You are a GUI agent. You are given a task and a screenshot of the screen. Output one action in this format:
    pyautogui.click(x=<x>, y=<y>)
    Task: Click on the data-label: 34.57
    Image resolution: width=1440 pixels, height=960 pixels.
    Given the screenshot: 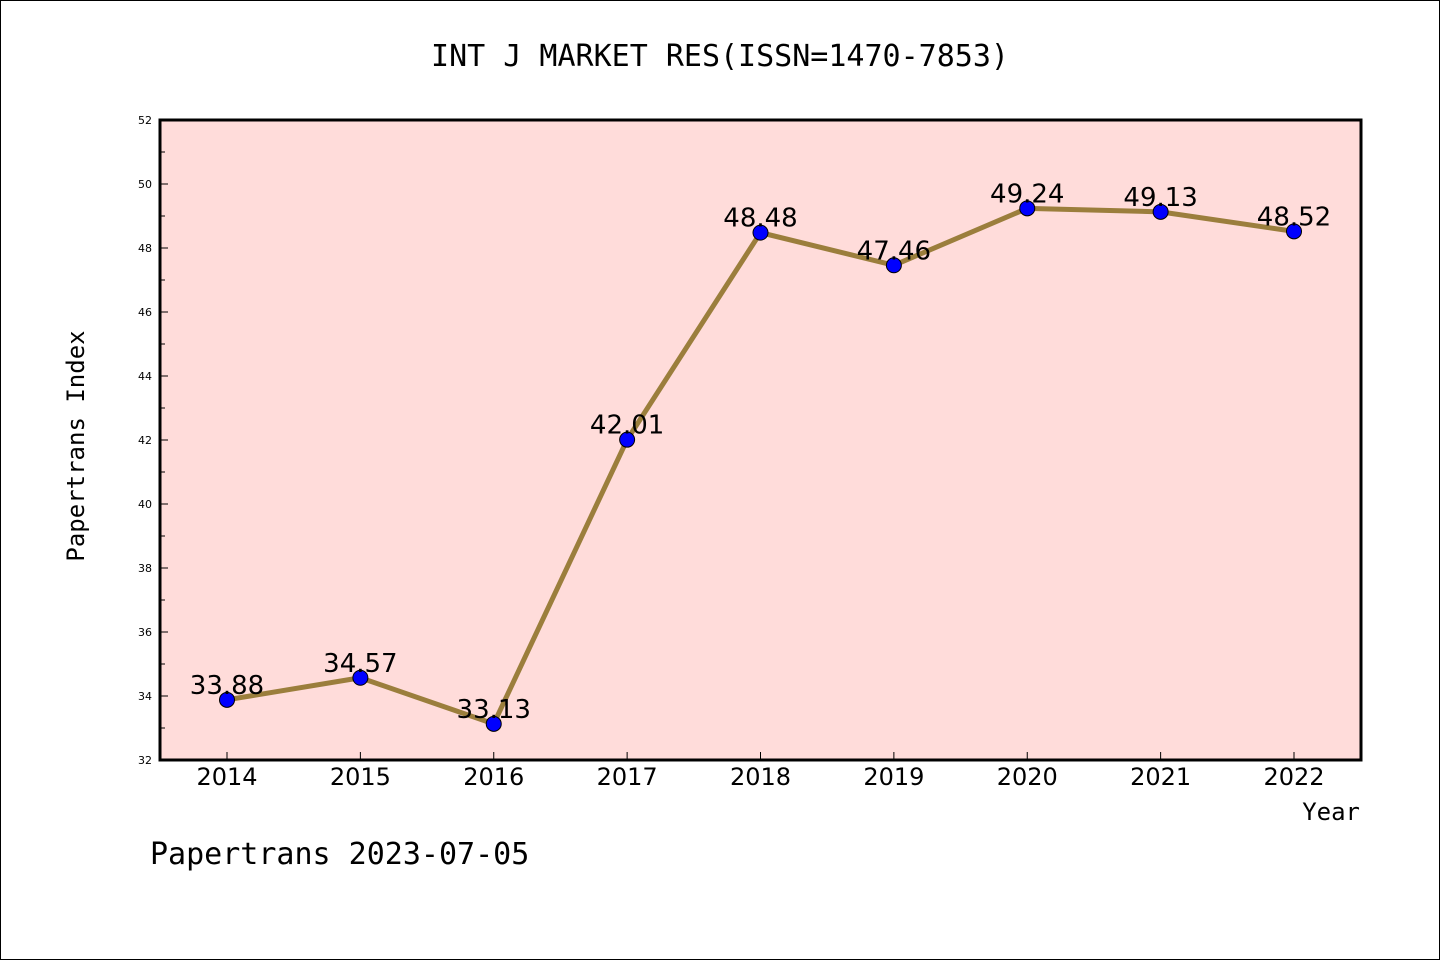 What is the action you would take?
    pyautogui.click(x=360, y=664)
    